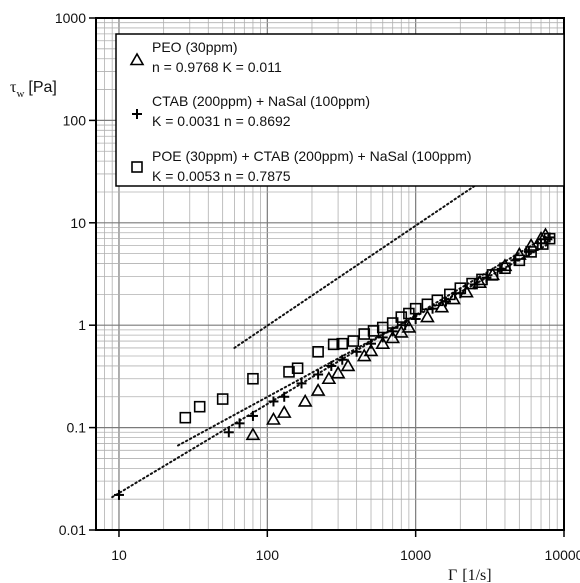 This screenshot has width=580, height=583. What do you see at coordinates (415, 555) in the screenshot?
I see `x-tick-label: 1000` at bounding box center [415, 555].